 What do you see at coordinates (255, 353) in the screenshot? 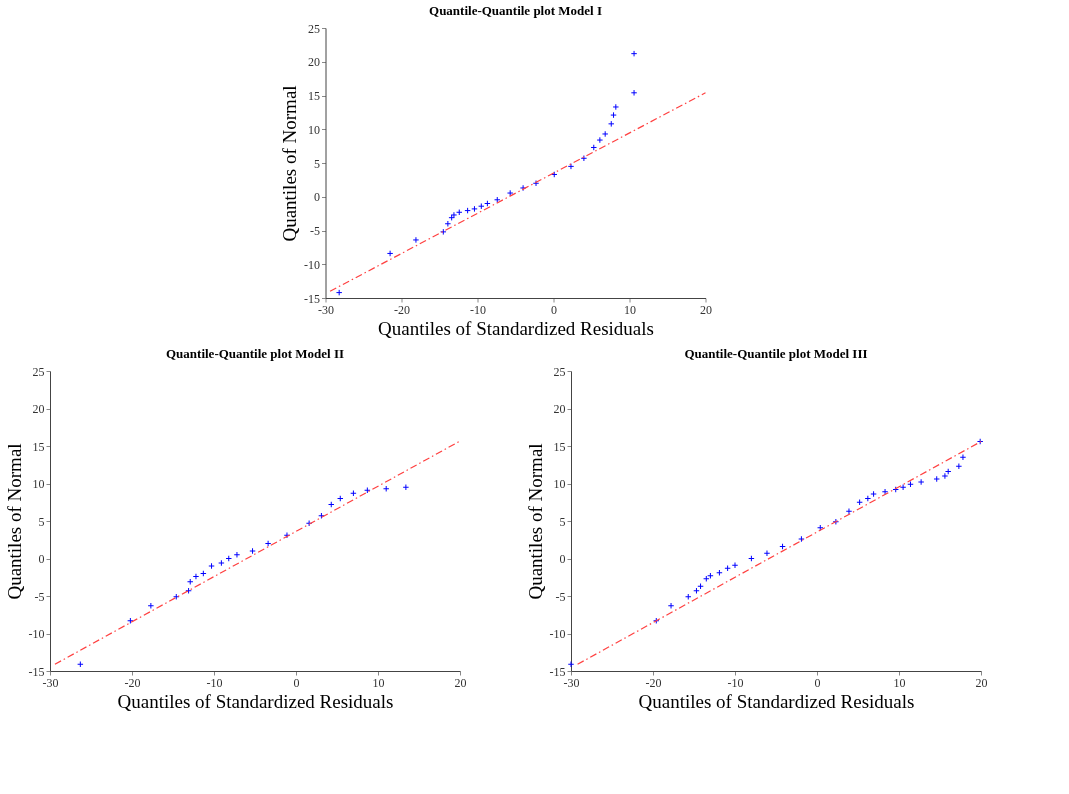
I see `chart-title: Quantile-Quantile plot Model II` at bounding box center [255, 353].